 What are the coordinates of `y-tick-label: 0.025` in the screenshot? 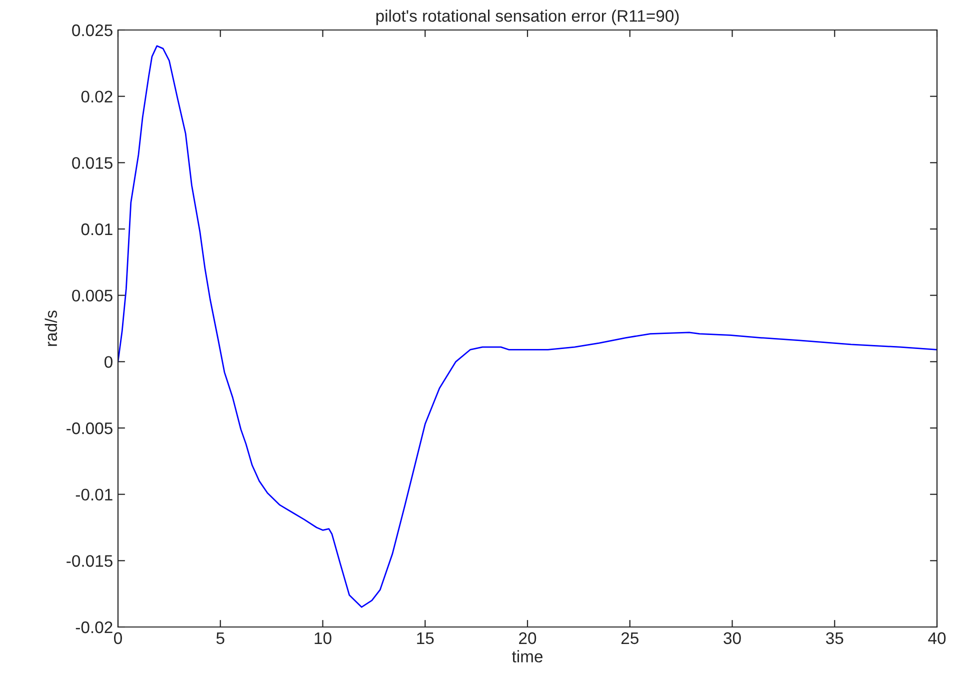 It's located at (92, 30).